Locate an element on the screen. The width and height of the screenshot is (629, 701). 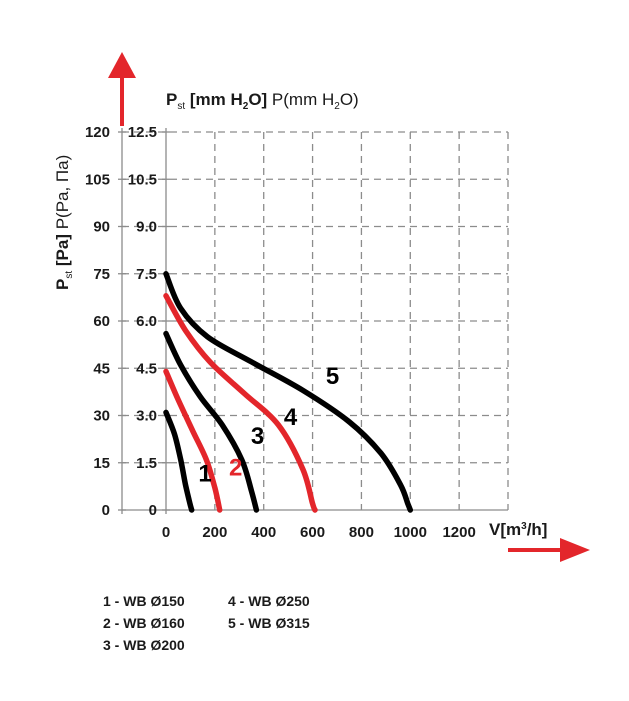
curve-label-3: 3 is located at coordinates (257, 436).